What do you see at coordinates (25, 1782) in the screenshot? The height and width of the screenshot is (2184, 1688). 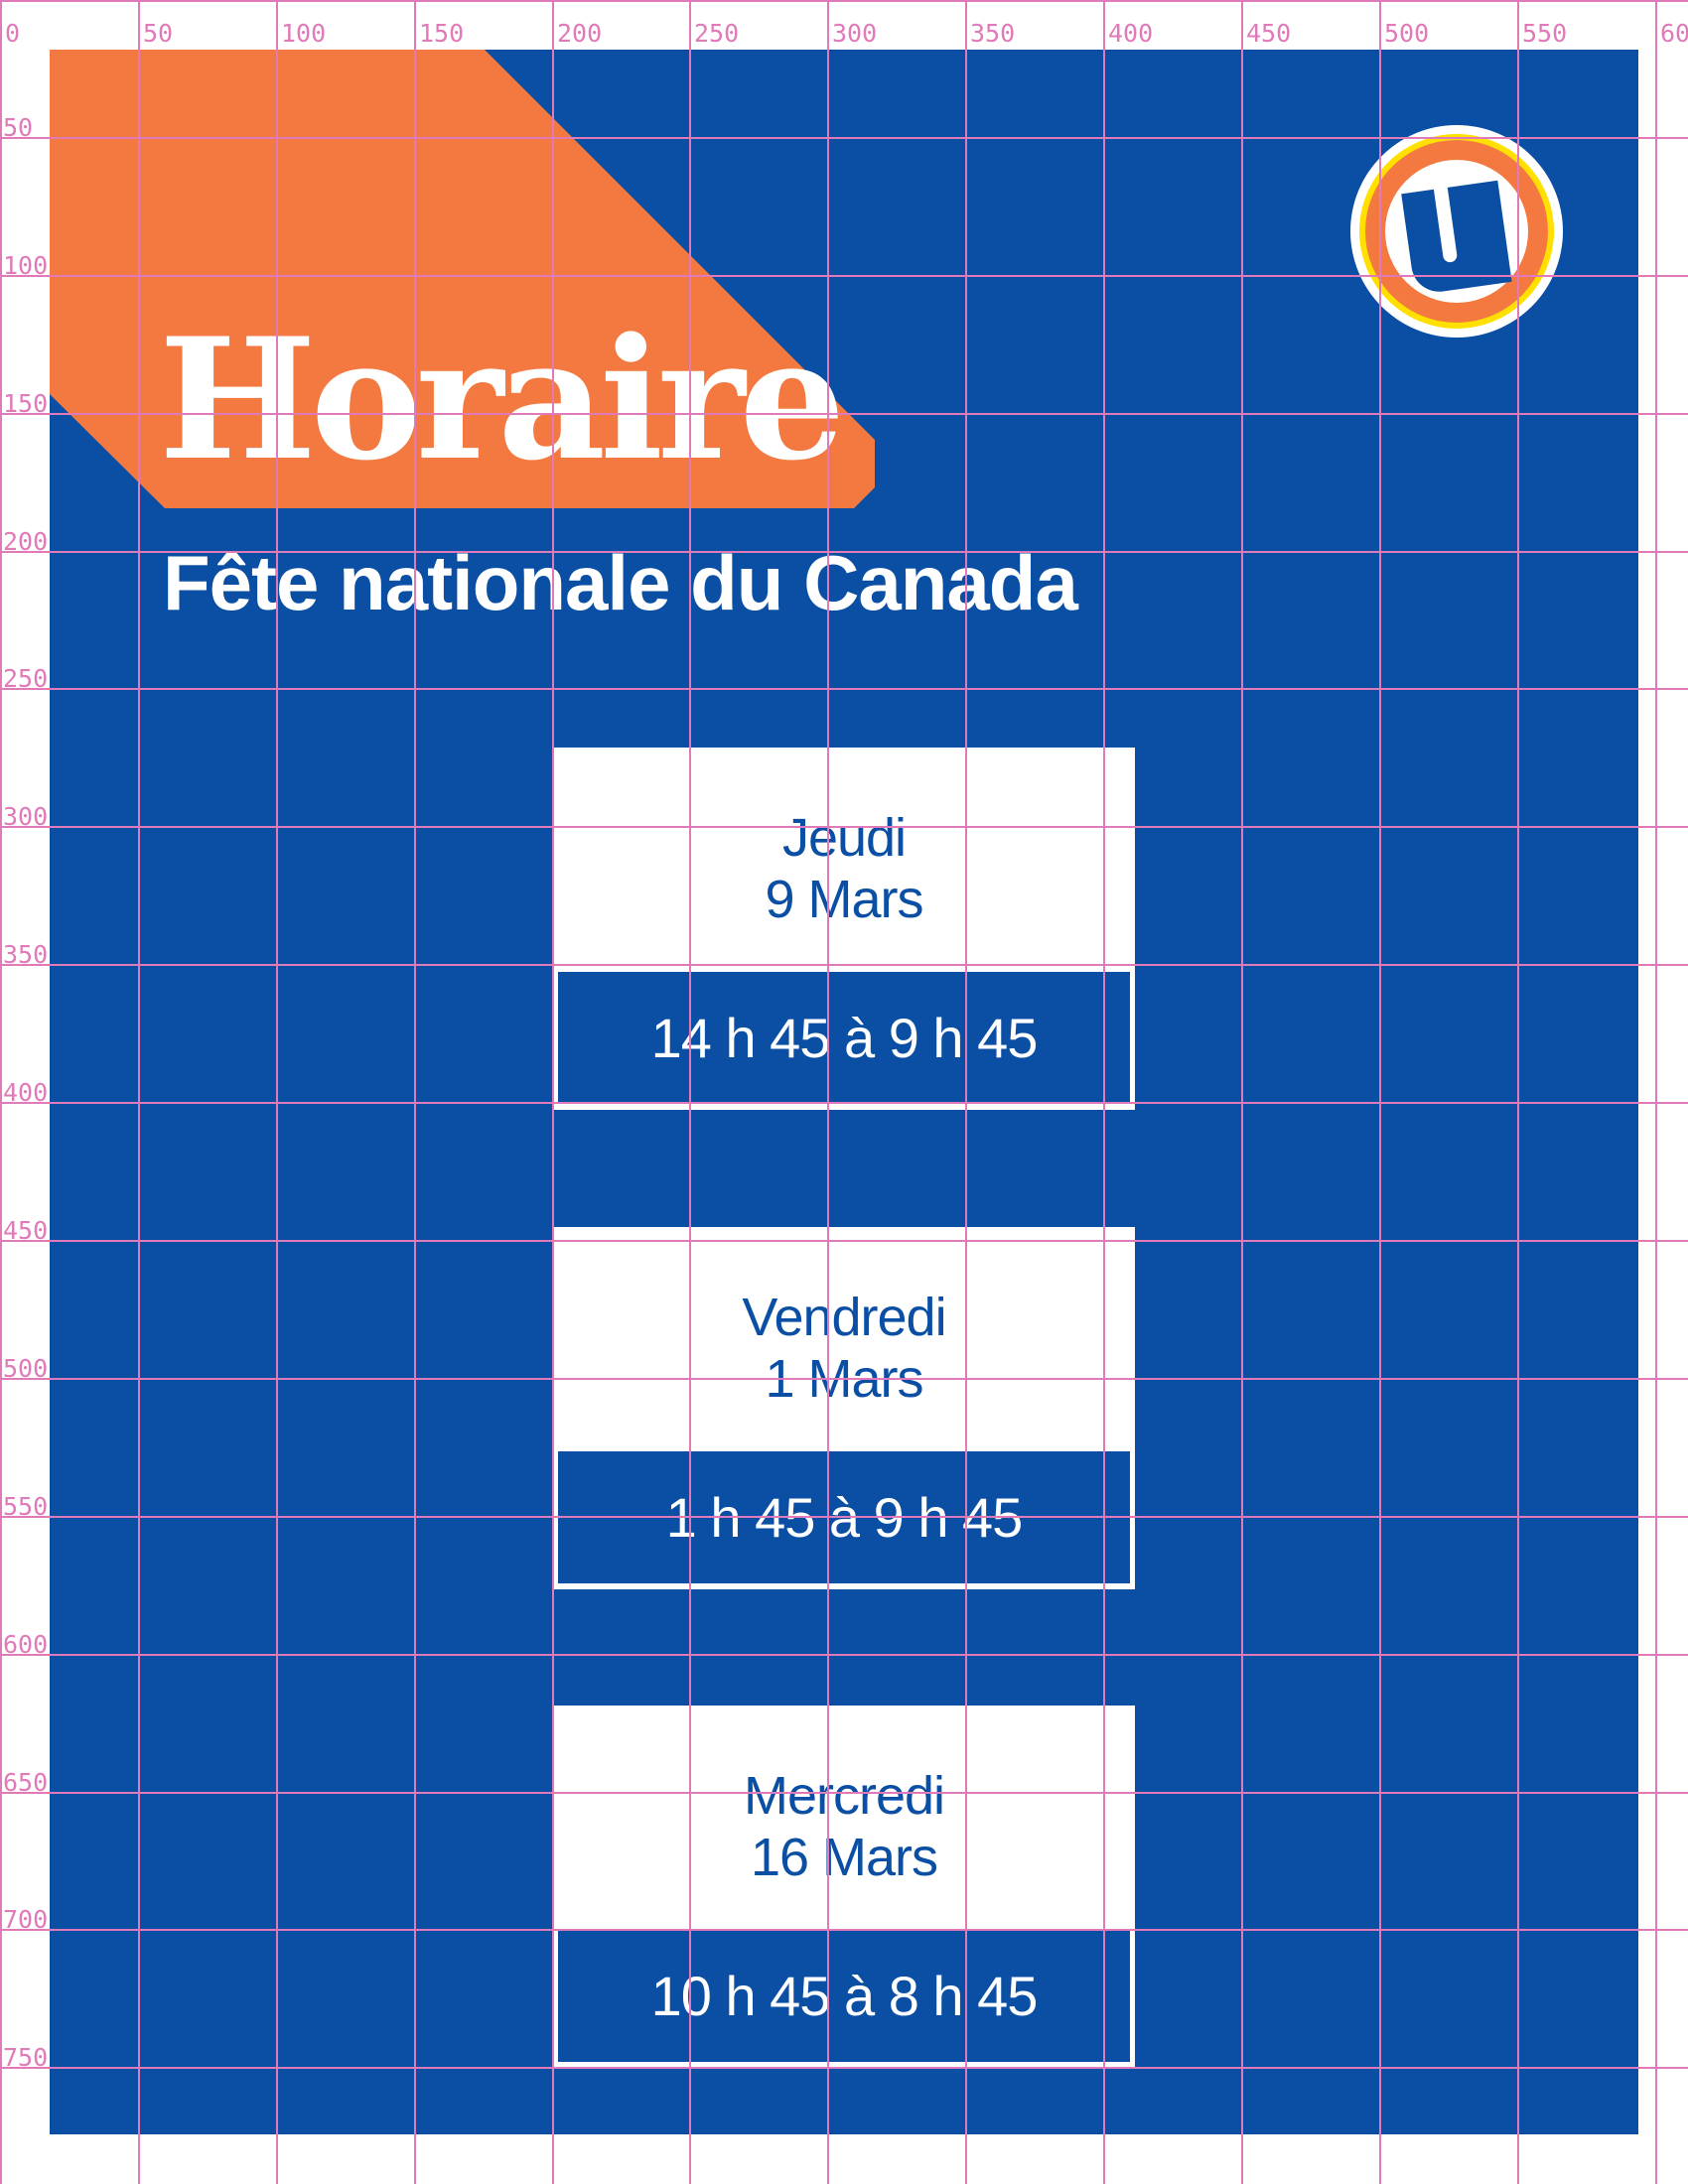 I see `grid-y-label: 650` at bounding box center [25, 1782].